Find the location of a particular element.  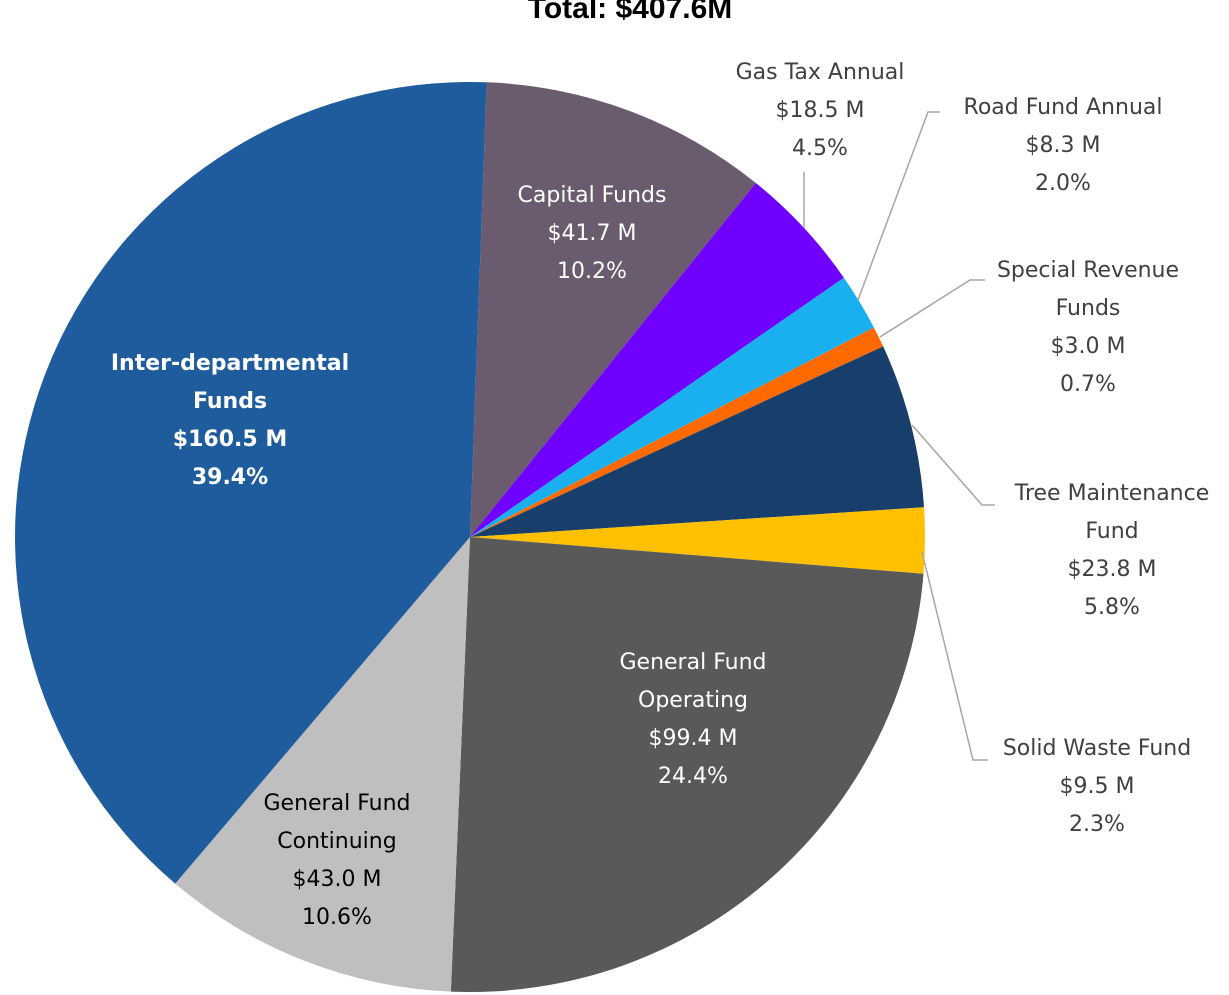

percent-label: 2.0% is located at coordinates (1063, 183).